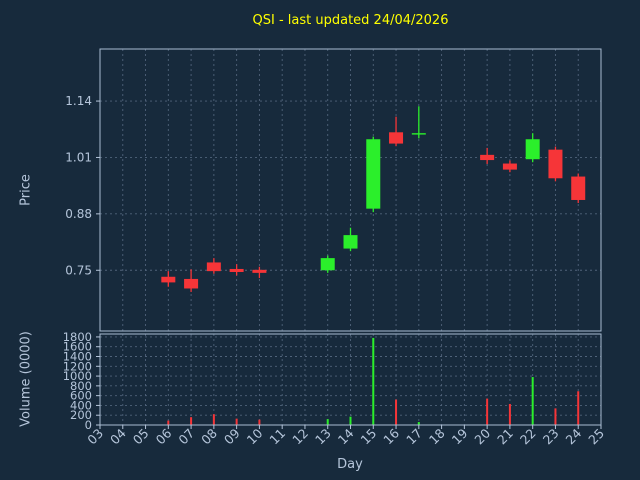  I want to click on x-tick-label: 20, so click(482, 436).